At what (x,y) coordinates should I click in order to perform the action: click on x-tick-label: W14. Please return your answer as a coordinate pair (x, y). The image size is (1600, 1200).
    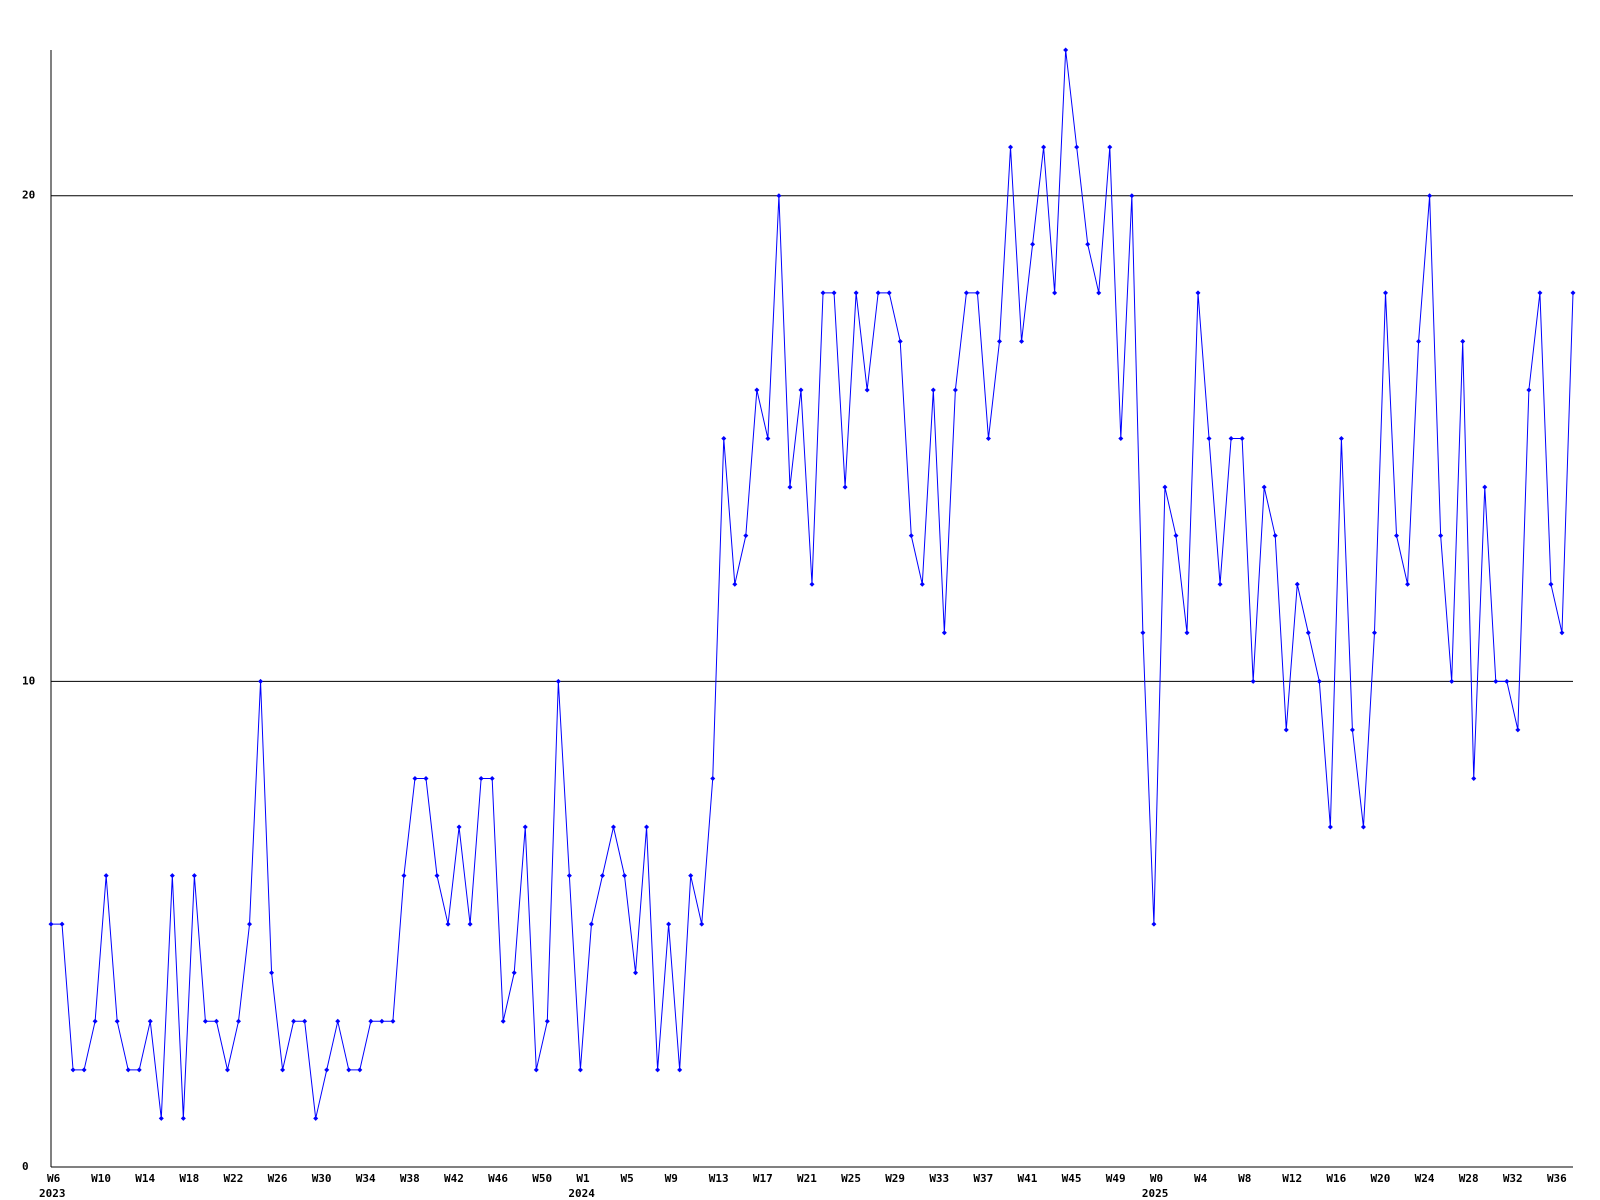
    Looking at the image, I should click on (145, 1178).